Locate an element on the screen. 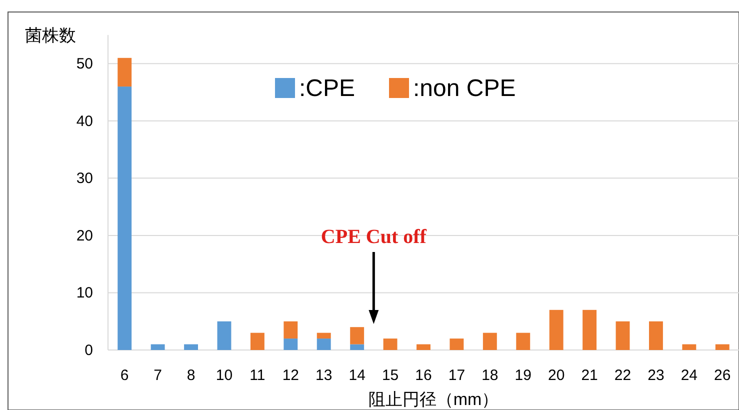 This screenshot has width=739, height=410. x-tick-label: 13 is located at coordinates (324, 375).